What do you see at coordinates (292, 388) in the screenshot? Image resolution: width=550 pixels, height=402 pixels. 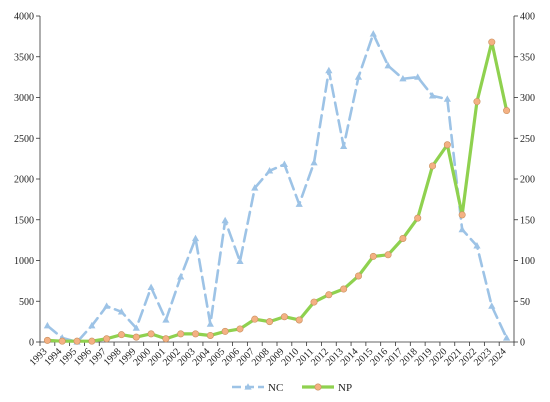 I see `legend: NC NP` at bounding box center [292, 388].